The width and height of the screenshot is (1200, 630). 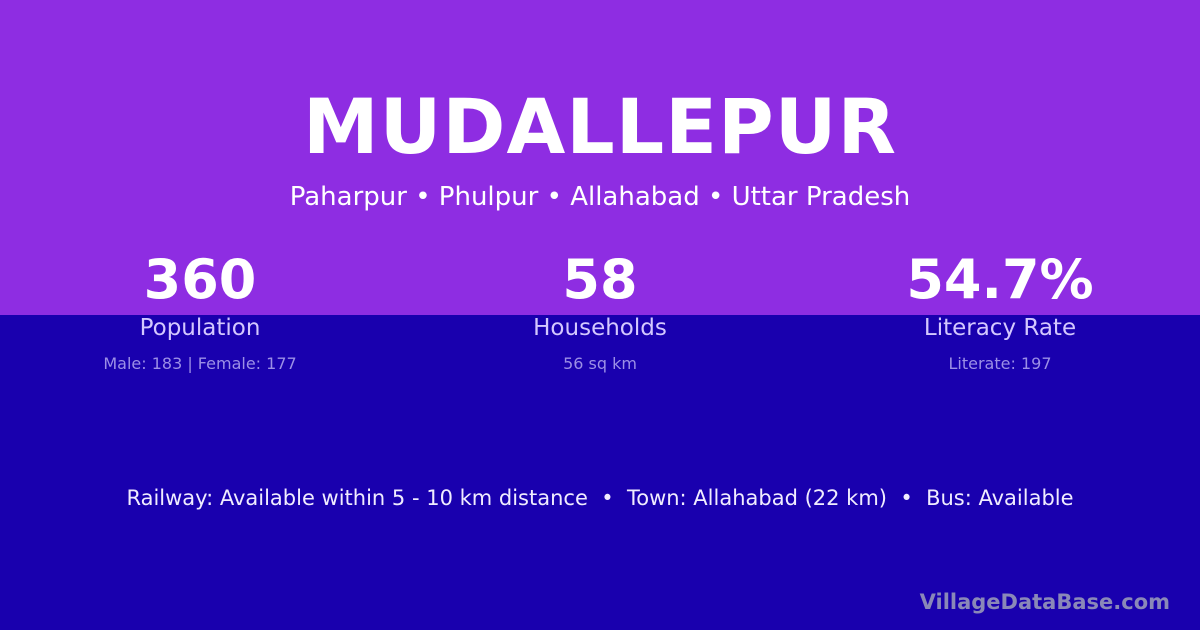 What do you see at coordinates (600, 126) in the screenshot?
I see `village-title: MUDALLEPUR` at bounding box center [600, 126].